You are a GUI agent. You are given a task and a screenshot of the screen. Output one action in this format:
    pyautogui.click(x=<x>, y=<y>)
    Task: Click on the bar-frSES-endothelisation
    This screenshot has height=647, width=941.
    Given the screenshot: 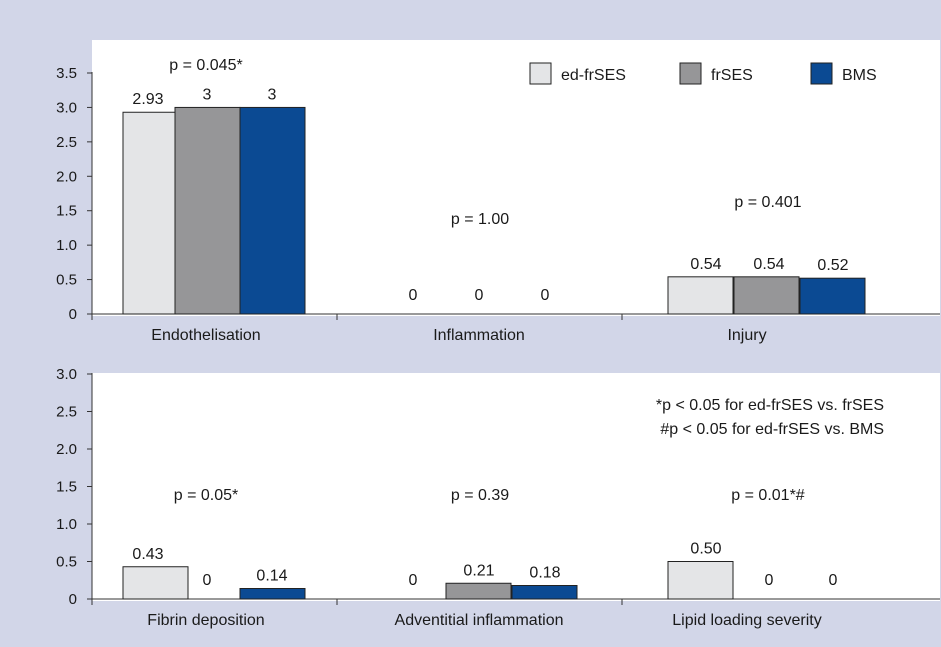 What is the action you would take?
    pyautogui.click(x=207, y=210)
    